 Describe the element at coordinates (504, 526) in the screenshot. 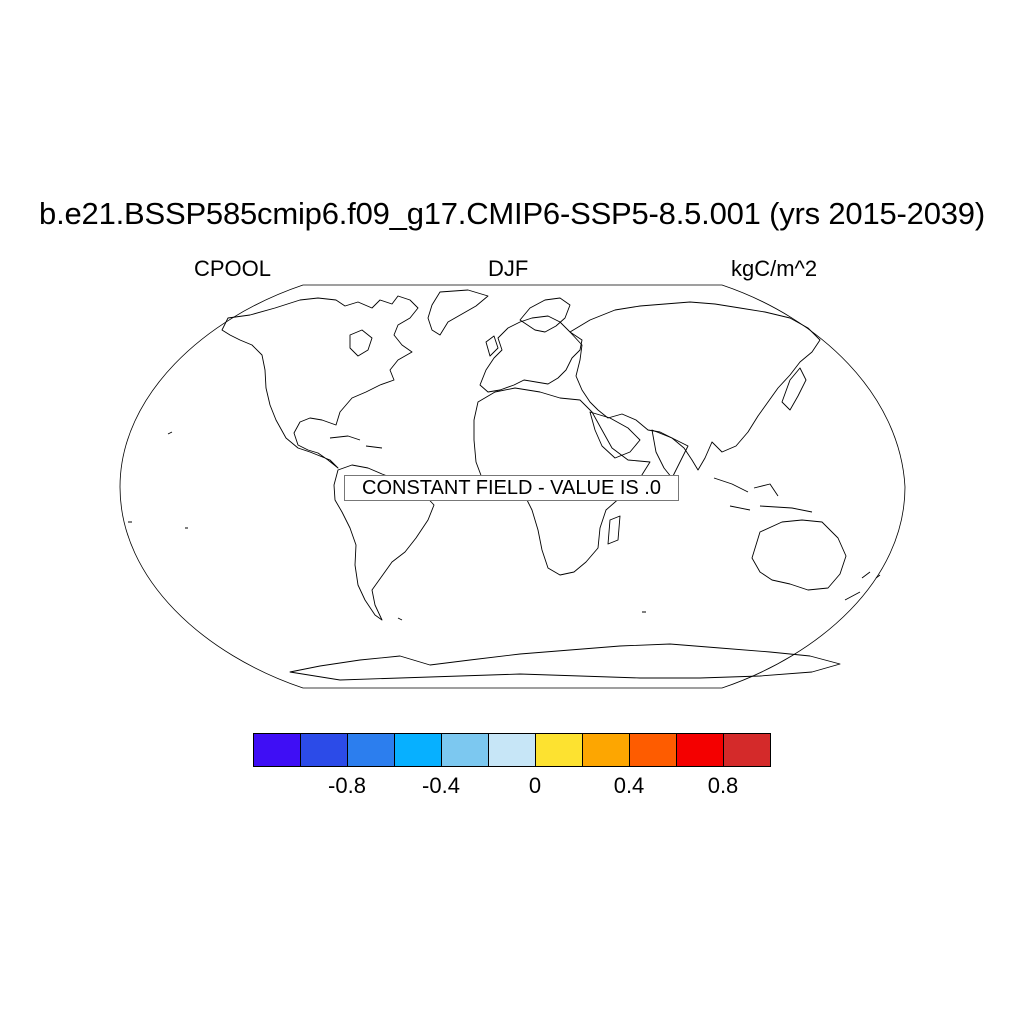

I see `small-islands` at that location.